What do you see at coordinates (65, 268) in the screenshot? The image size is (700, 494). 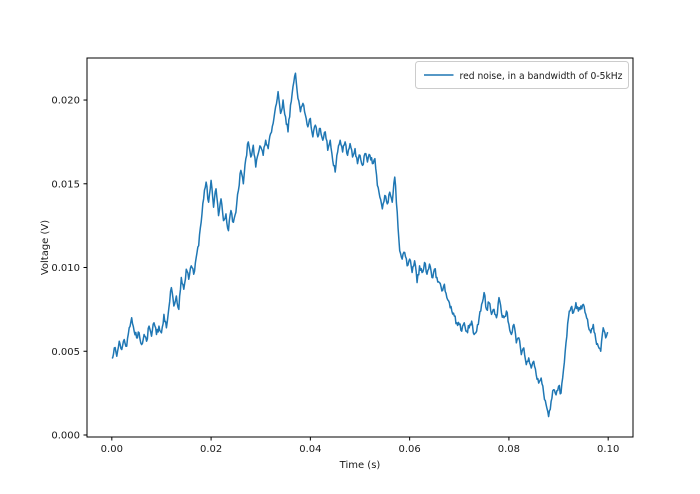 I see `y-tick-label: 0.010` at bounding box center [65, 268].